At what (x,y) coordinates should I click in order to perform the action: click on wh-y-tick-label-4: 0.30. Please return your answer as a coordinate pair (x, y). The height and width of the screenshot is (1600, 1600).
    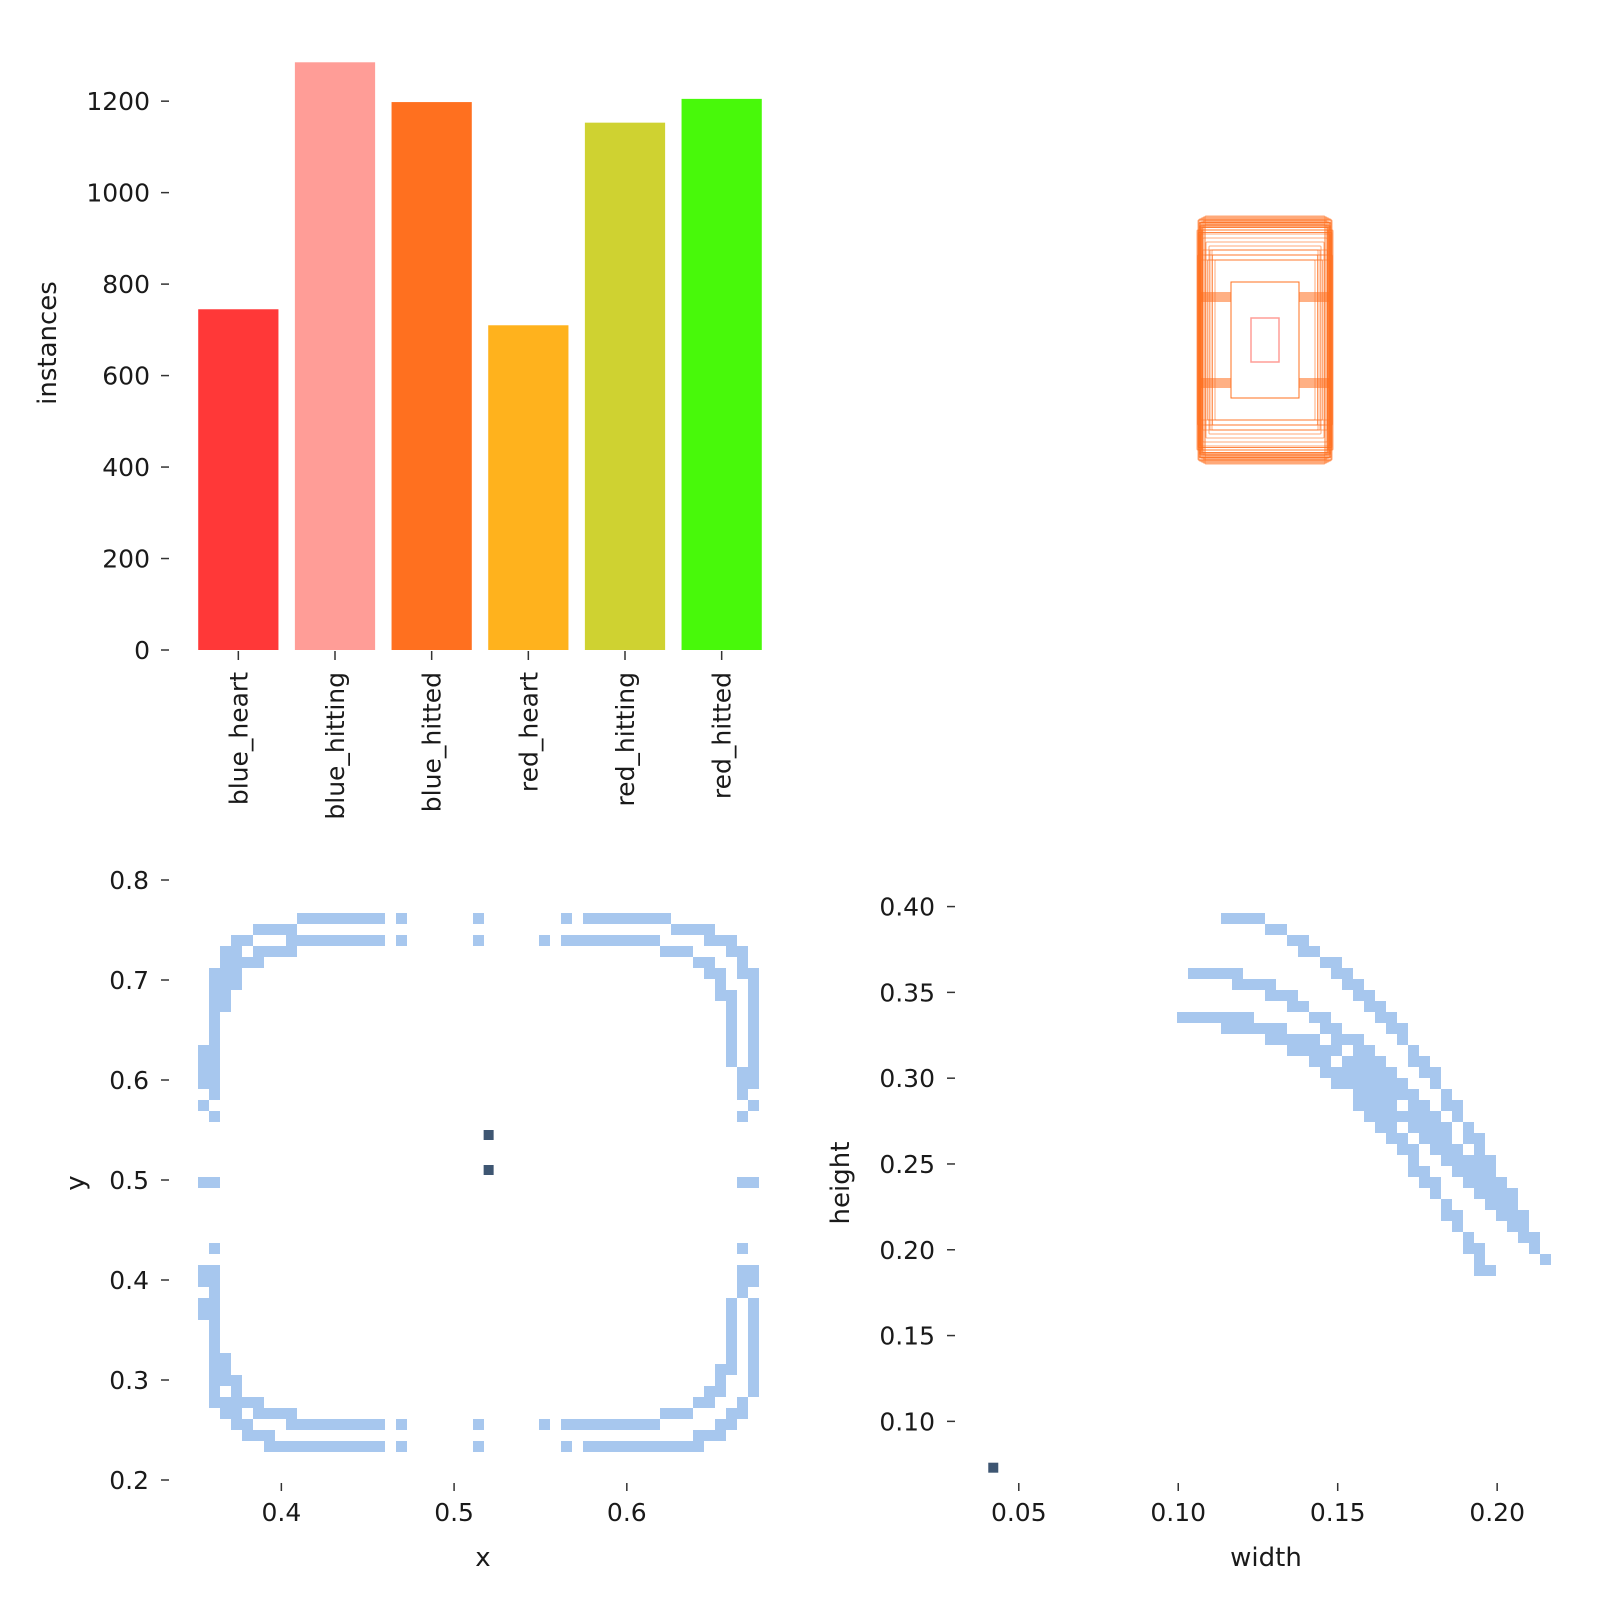
    Looking at the image, I should click on (907, 1078).